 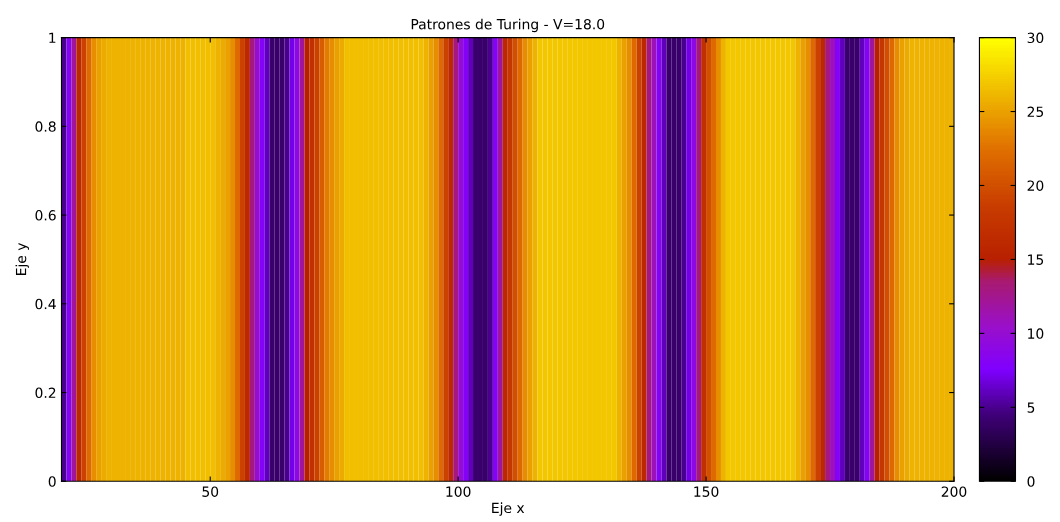 I want to click on y-axis-title: Eje y, so click(x=22, y=258).